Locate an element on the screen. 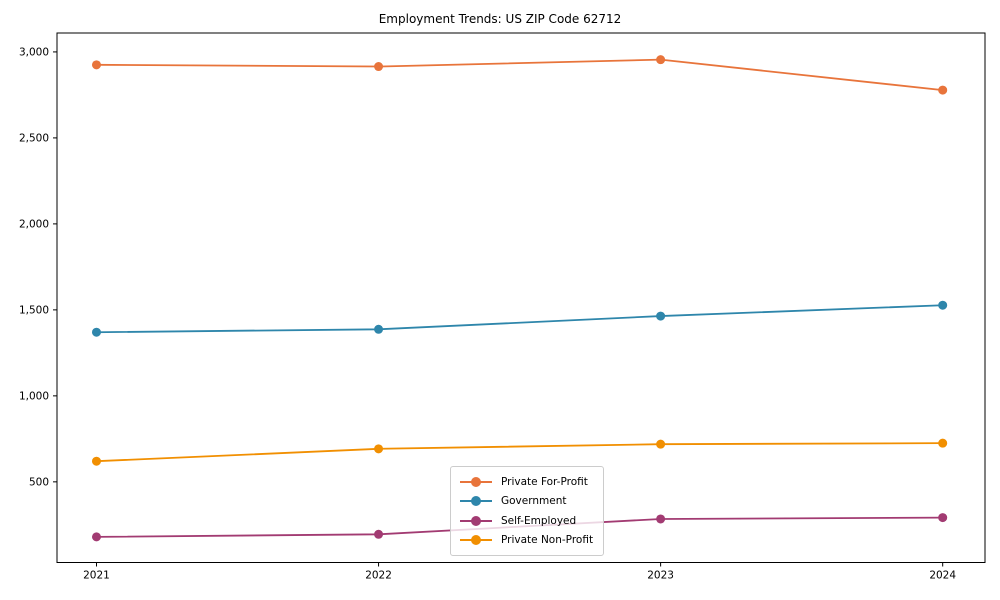 The height and width of the screenshot is (600, 1000). x-tick-label: 2023 is located at coordinates (660, 576).